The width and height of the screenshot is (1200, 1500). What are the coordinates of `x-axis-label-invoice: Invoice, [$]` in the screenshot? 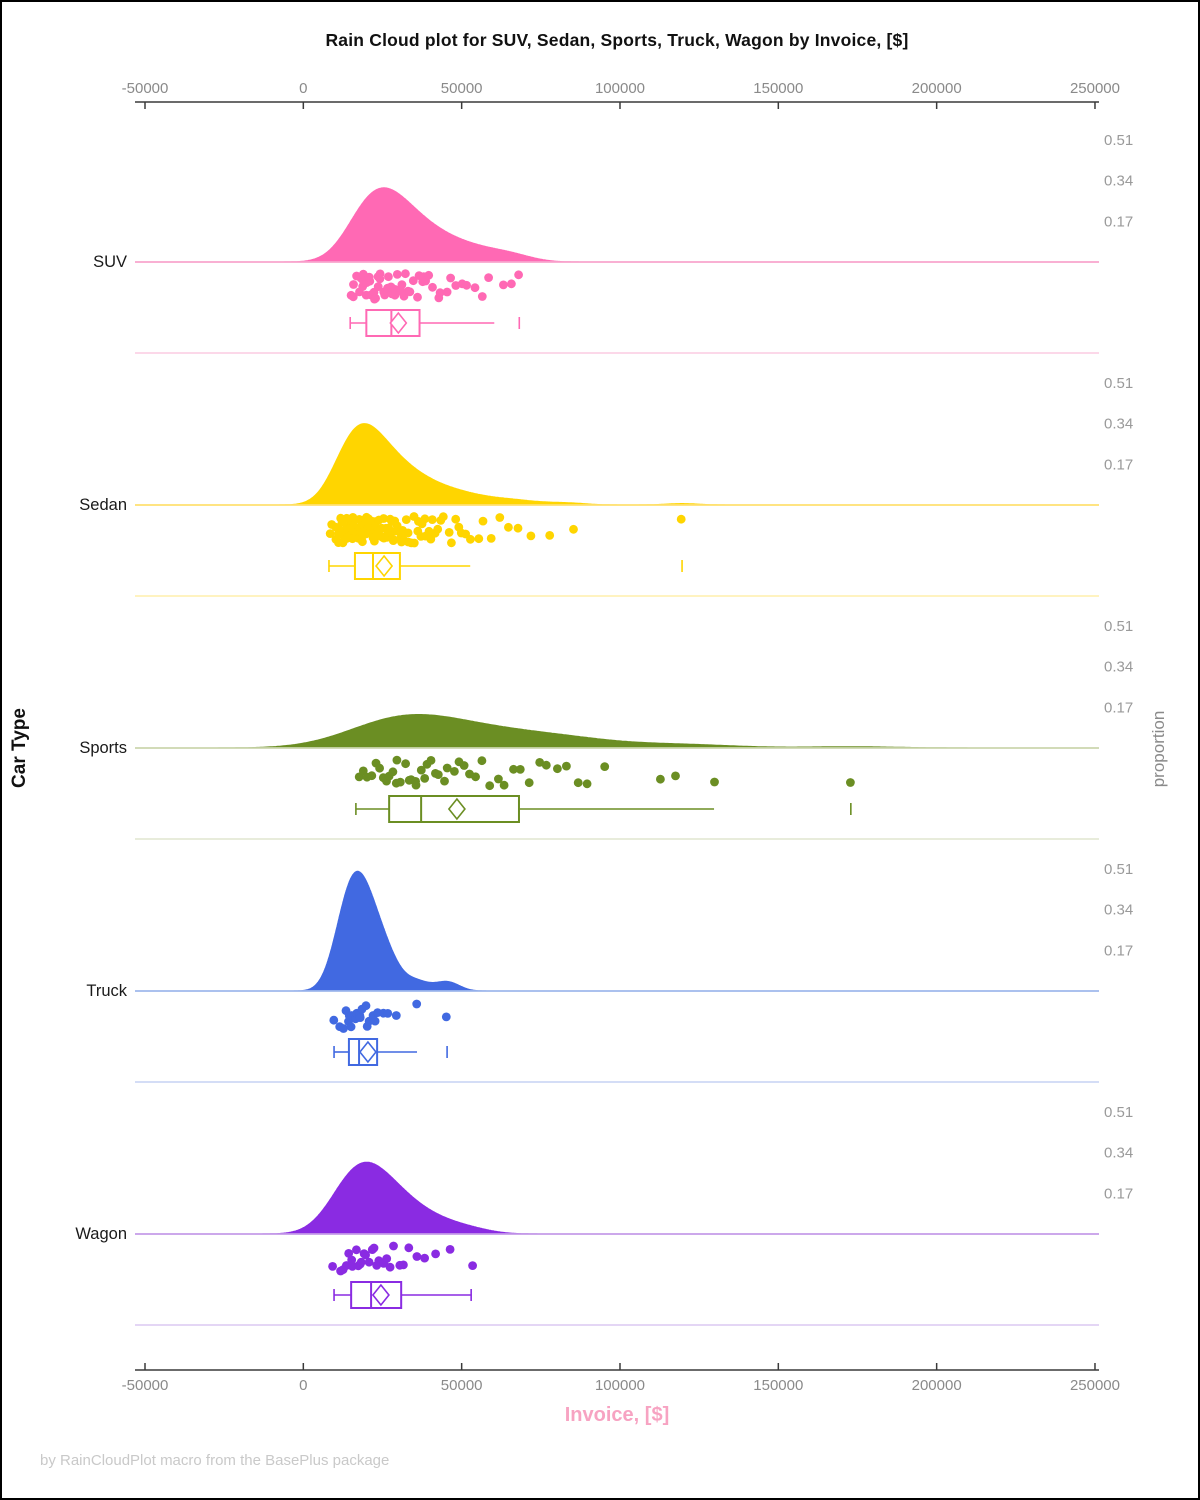 It's located at (617, 1415).